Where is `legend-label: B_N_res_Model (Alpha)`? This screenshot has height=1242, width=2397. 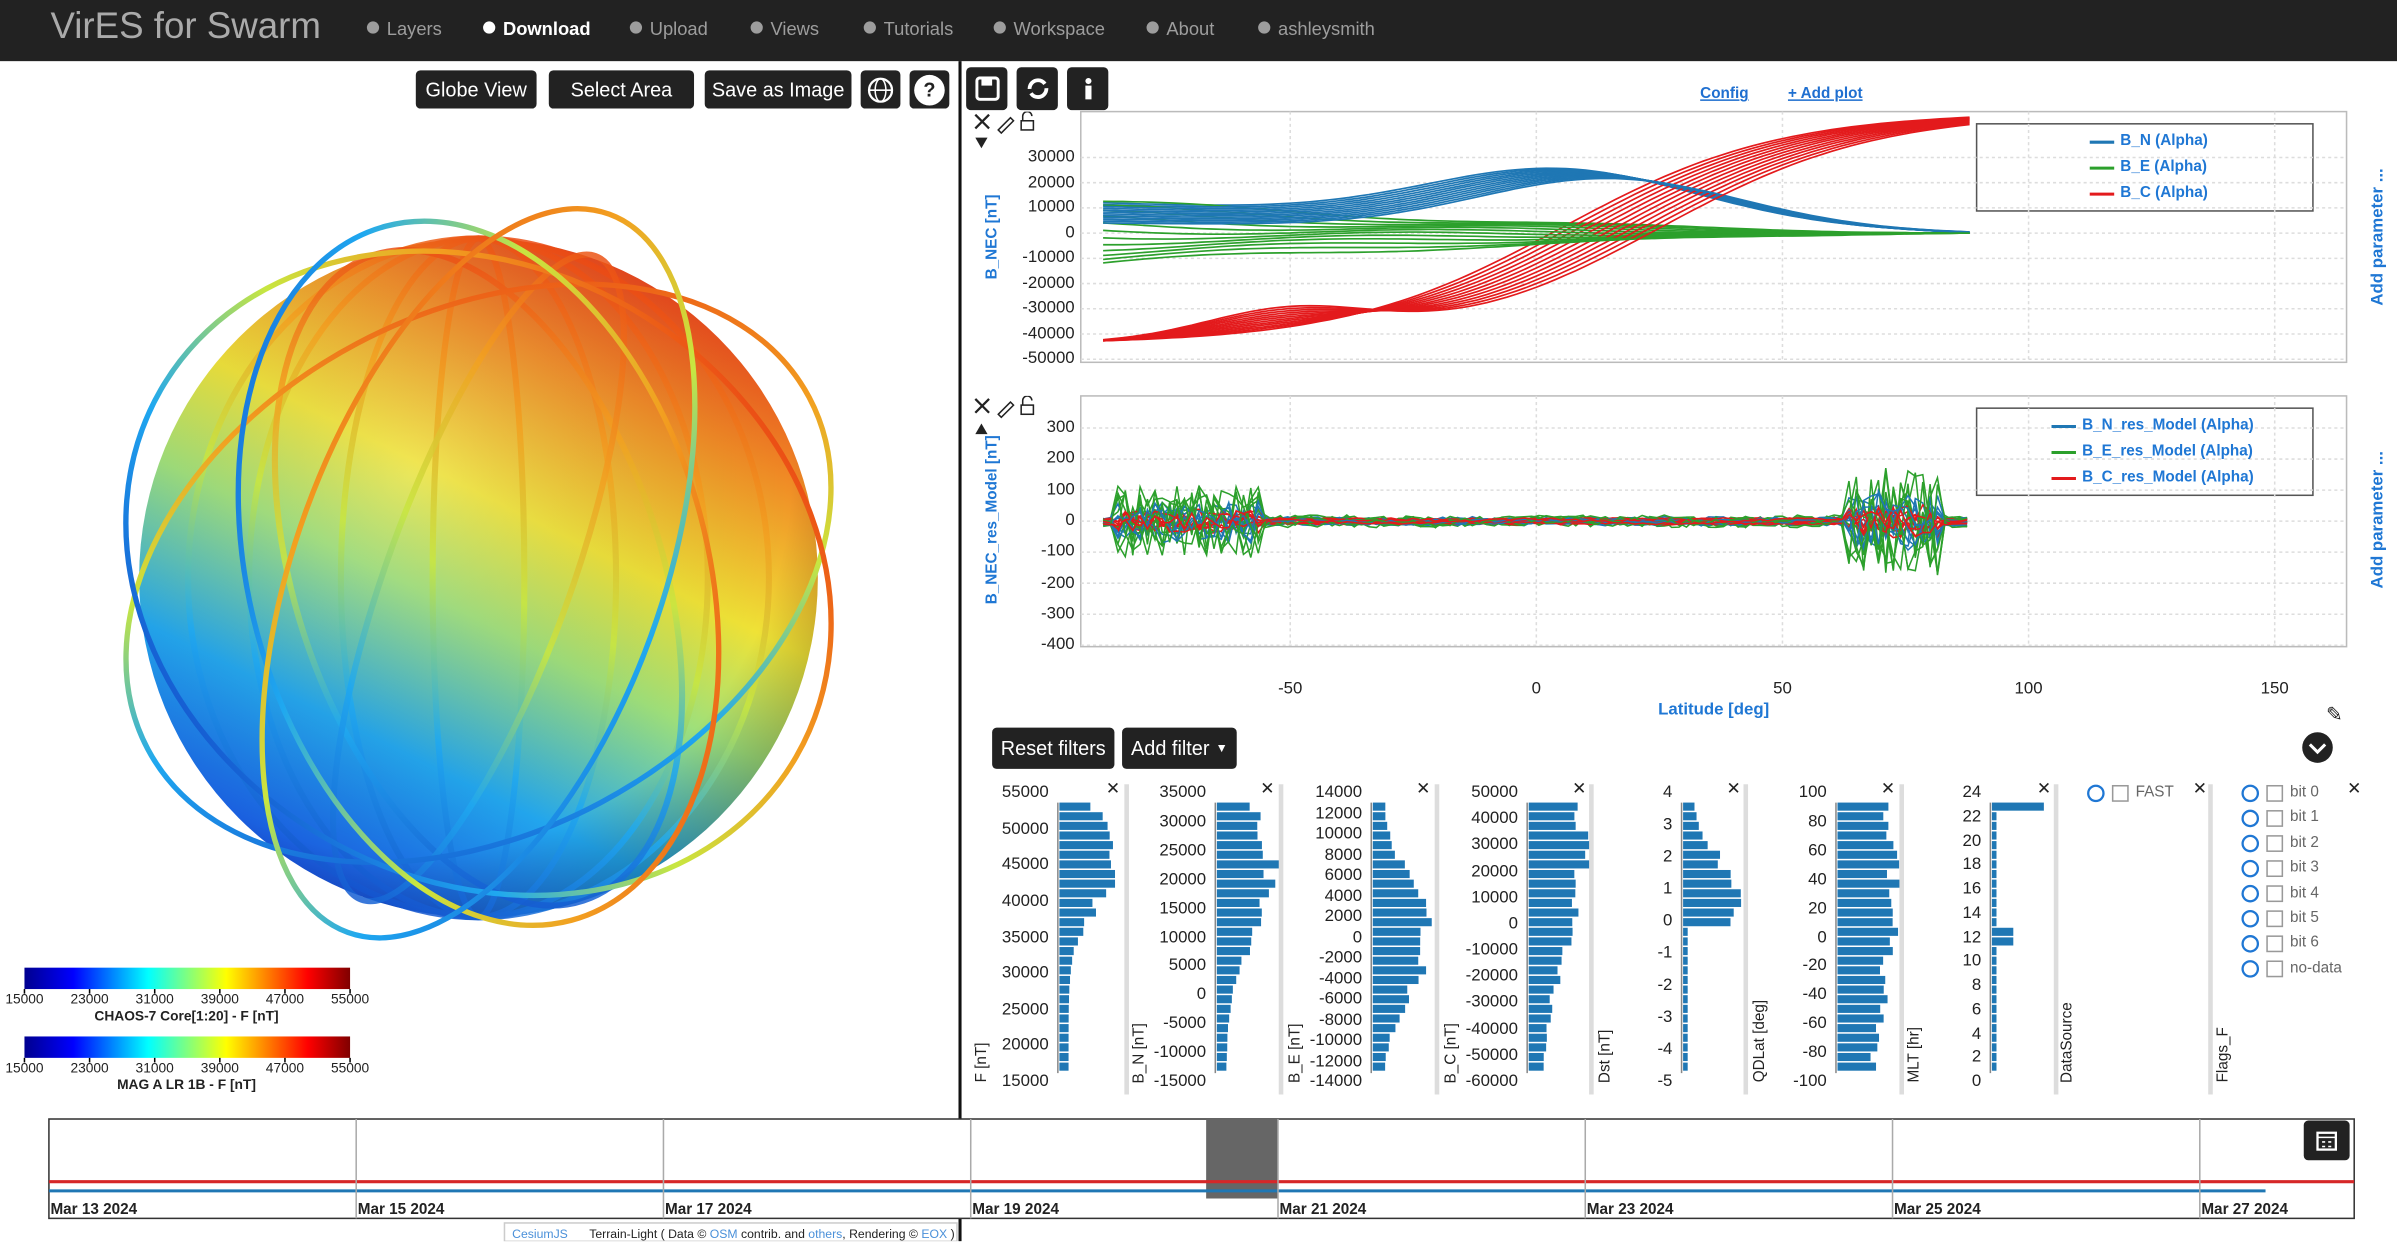
legend-label: B_N_res_Model (Alpha) is located at coordinates (2168, 426).